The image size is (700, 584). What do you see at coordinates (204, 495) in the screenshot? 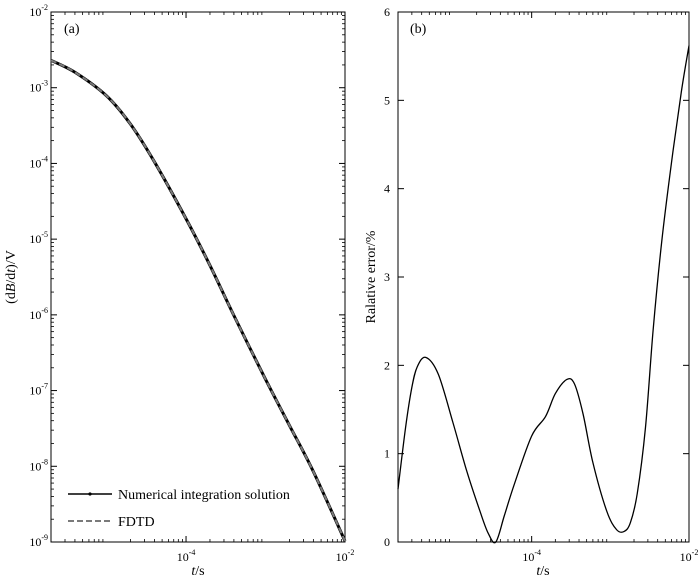
I see `legend-label-numerical: Numerical integration solution` at bounding box center [204, 495].